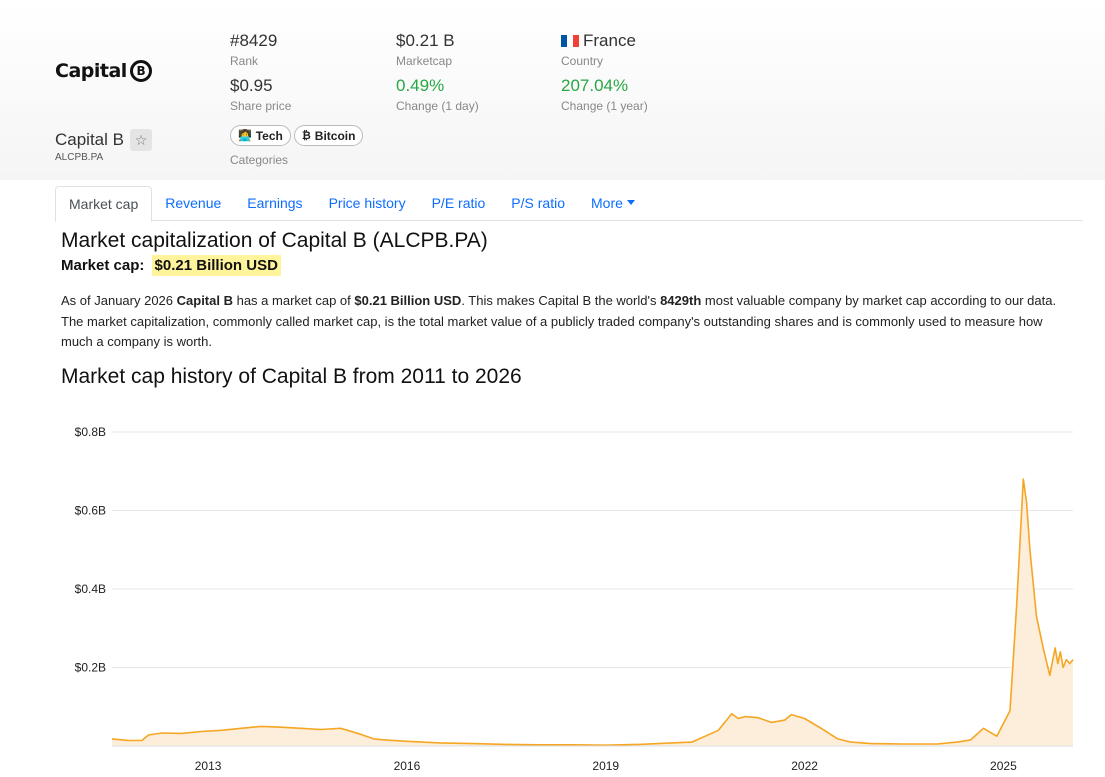 This screenshot has height=777, width=1105. What do you see at coordinates (582, 61) in the screenshot?
I see `country-label: Country` at bounding box center [582, 61].